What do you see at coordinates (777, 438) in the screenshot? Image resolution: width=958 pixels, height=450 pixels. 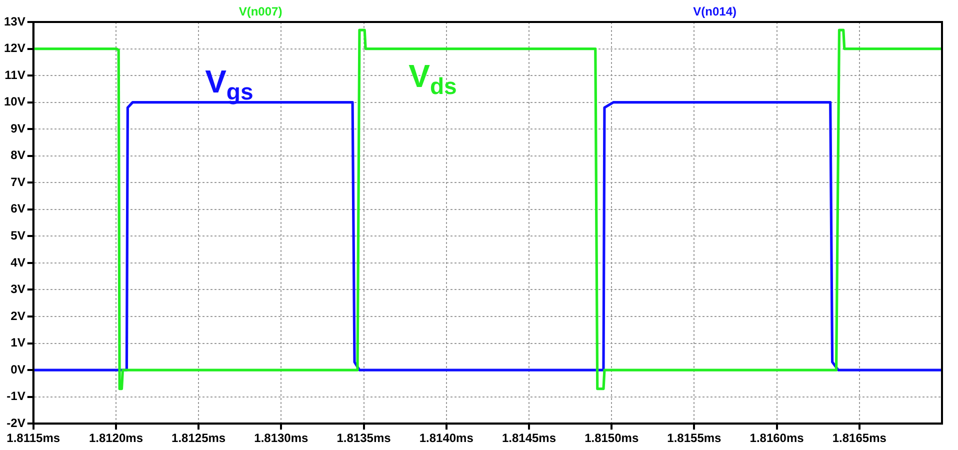 I see `x-tick-label: 1.8160ms` at bounding box center [777, 438].